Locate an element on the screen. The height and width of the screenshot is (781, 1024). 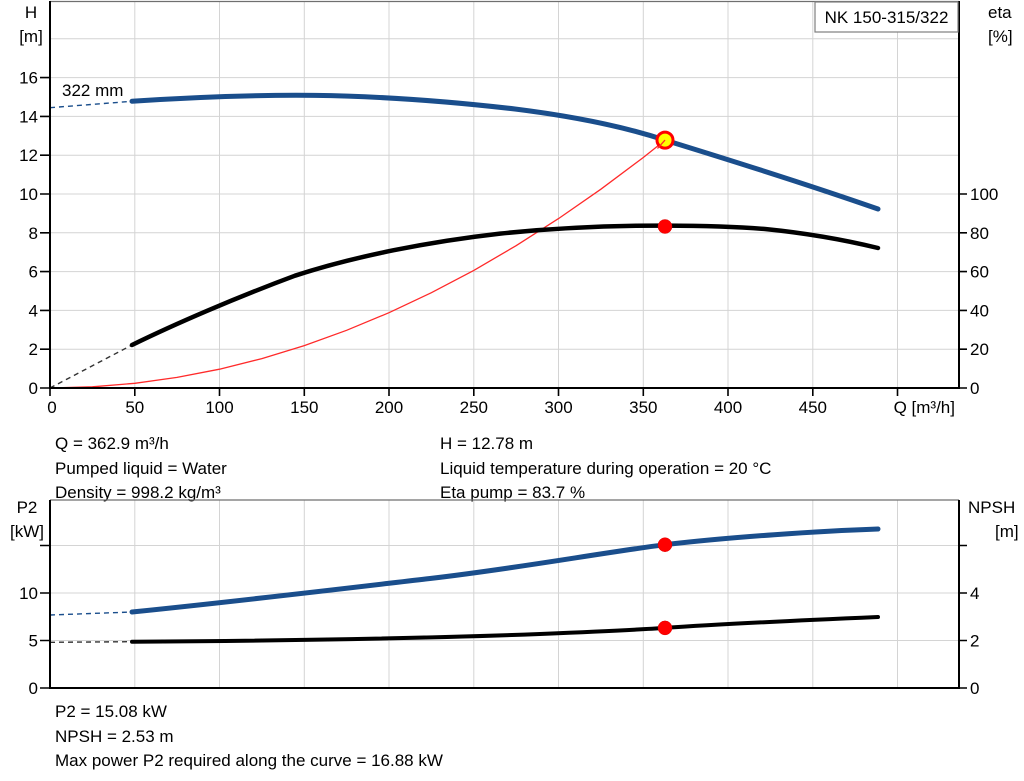
eta-tick-label: 100 is located at coordinates (984, 194).